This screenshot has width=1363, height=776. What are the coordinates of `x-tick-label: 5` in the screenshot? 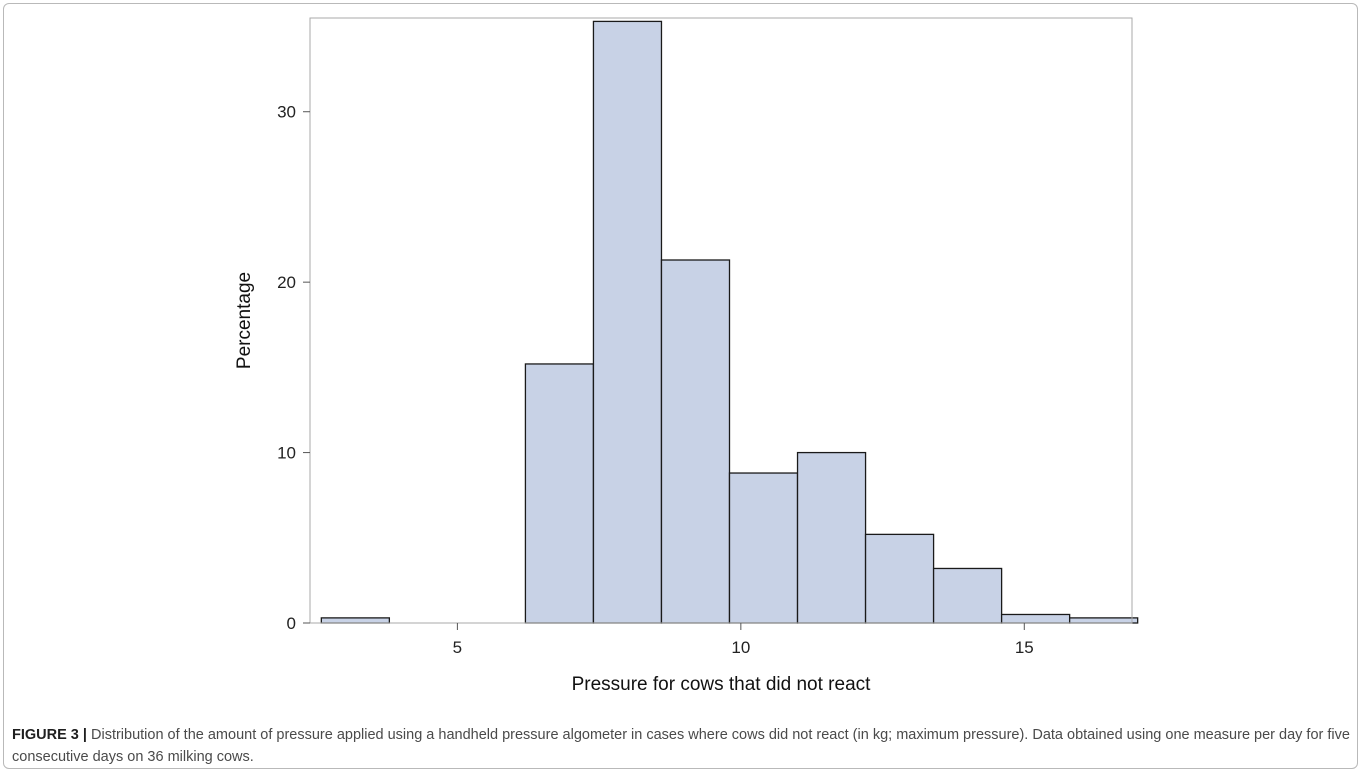 It's located at (457, 647).